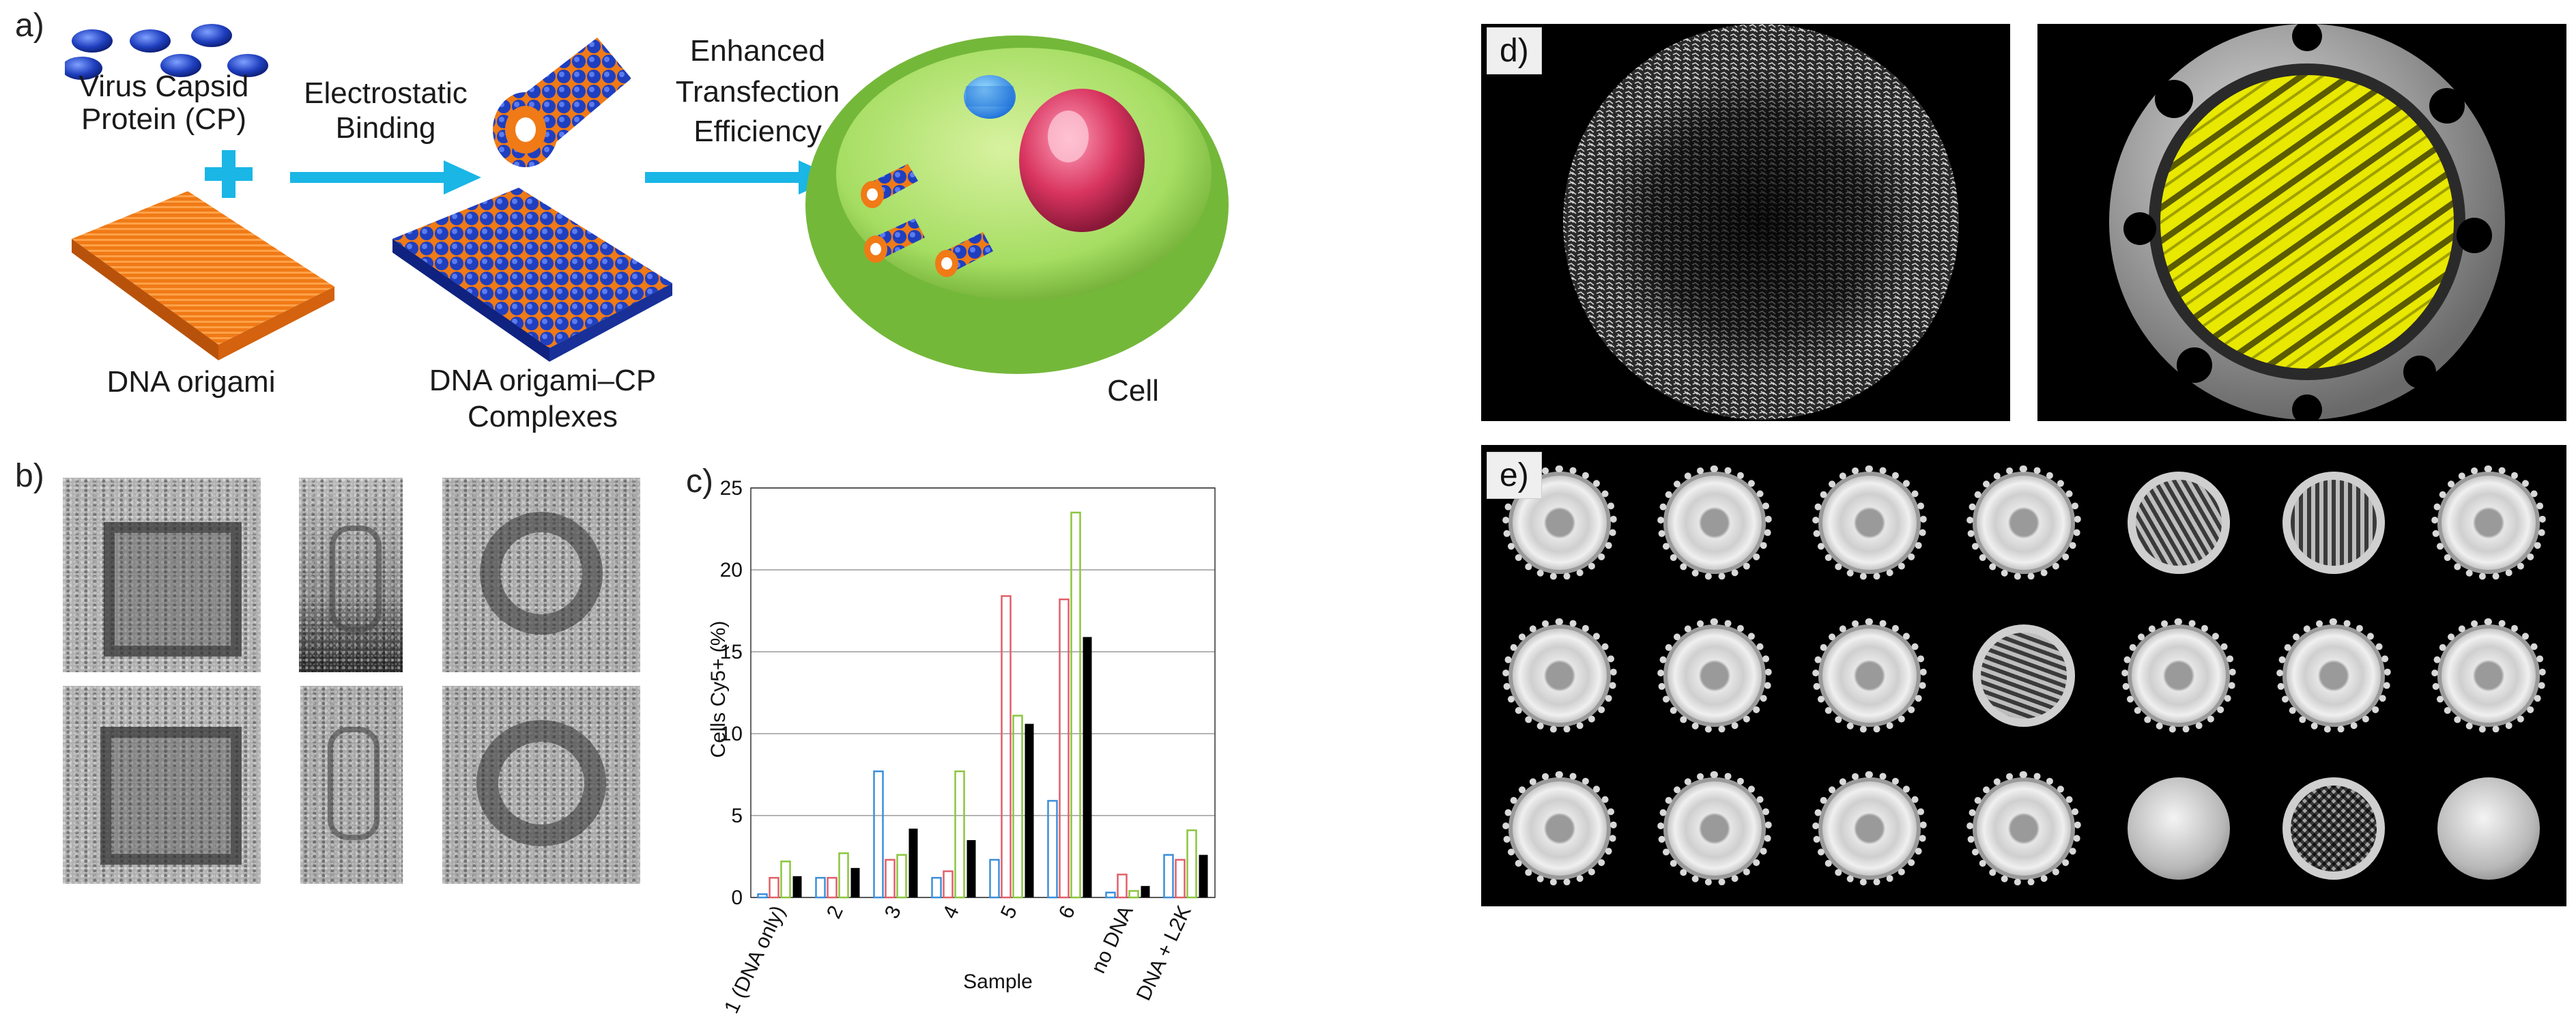 The image size is (2576, 1036). What do you see at coordinates (835, 912) in the screenshot?
I see `x-tick-label: 2` at bounding box center [835, 912].